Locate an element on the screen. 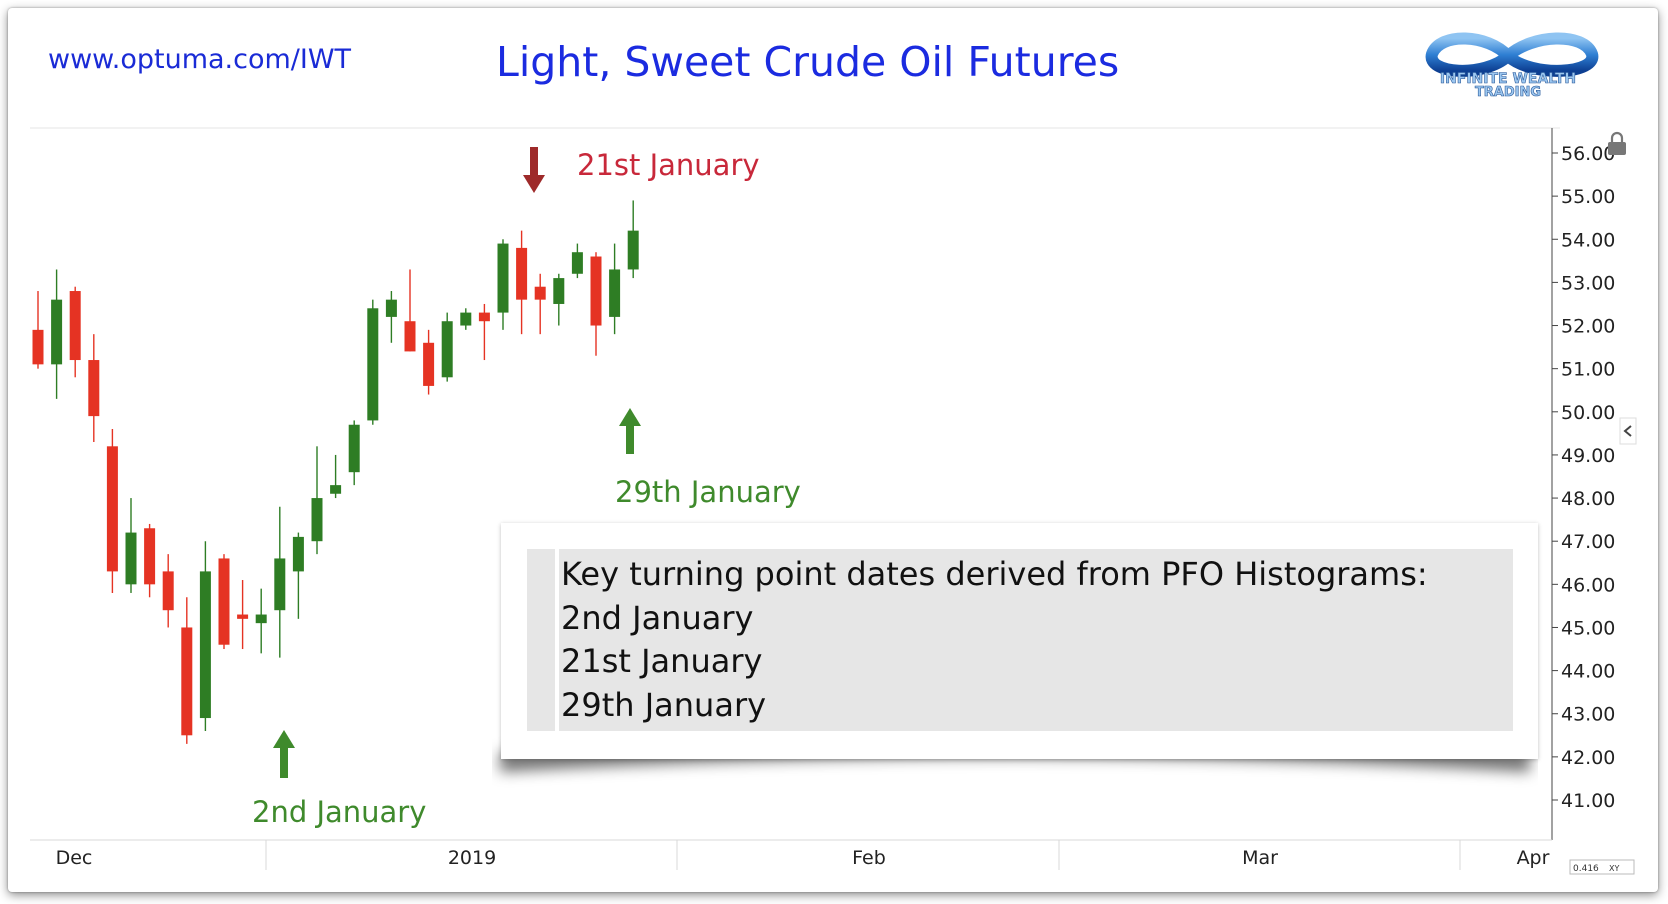 This screenshot has width=1668, height=904. lock-icon is located at coordinates (1617, 143).